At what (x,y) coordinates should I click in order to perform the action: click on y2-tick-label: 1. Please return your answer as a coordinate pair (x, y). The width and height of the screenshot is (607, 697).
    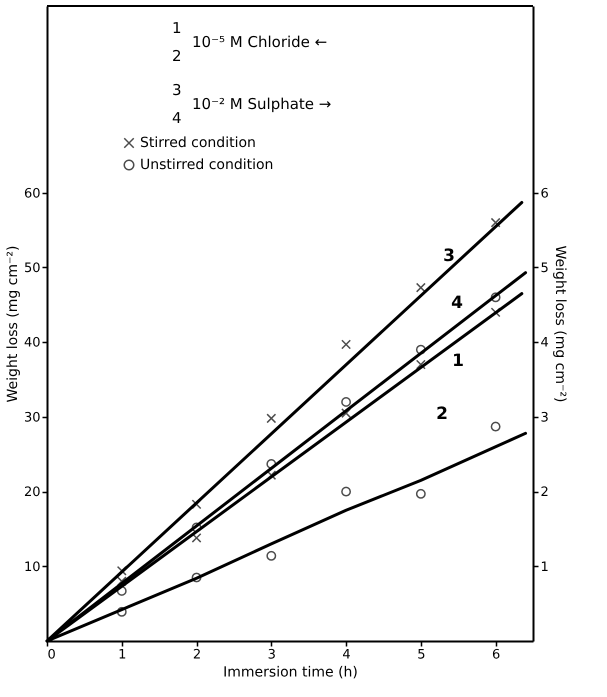
    Looking at the image, I should click on (544, 567).